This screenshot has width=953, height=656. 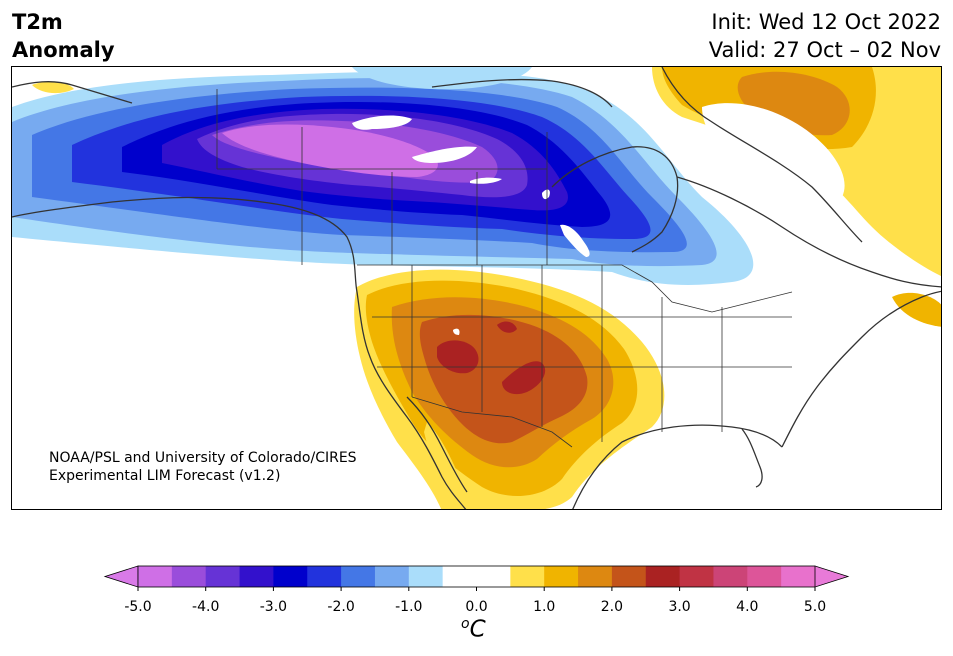 What do you see at coordinates (861, 369) in the screenshot?
I see `east-coast` at bounding box center [861, 369].